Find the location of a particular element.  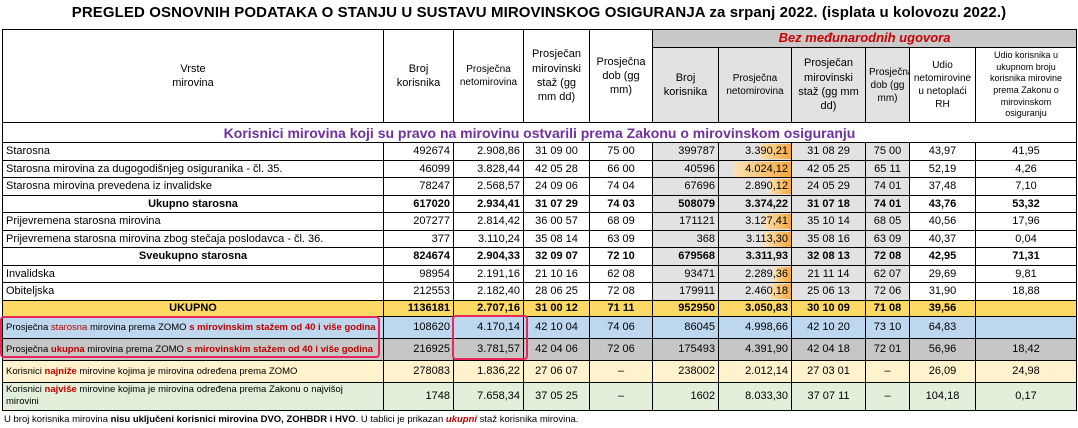

cell-b-neto: 3.113,30 is located at coordinates (755, 238).